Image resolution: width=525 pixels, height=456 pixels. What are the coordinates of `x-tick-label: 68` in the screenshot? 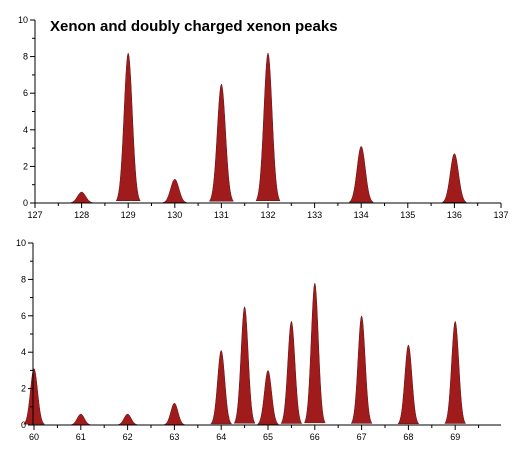 It's located at (408, 437).